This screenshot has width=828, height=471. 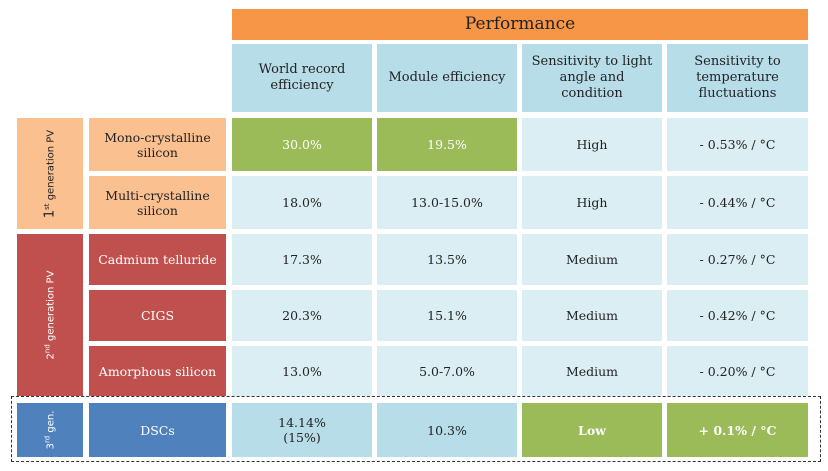 What do you see at coordinates (447, 430) in the screenshot?
I see `cell-module: 10.3%` at bounding box center [447, 430].